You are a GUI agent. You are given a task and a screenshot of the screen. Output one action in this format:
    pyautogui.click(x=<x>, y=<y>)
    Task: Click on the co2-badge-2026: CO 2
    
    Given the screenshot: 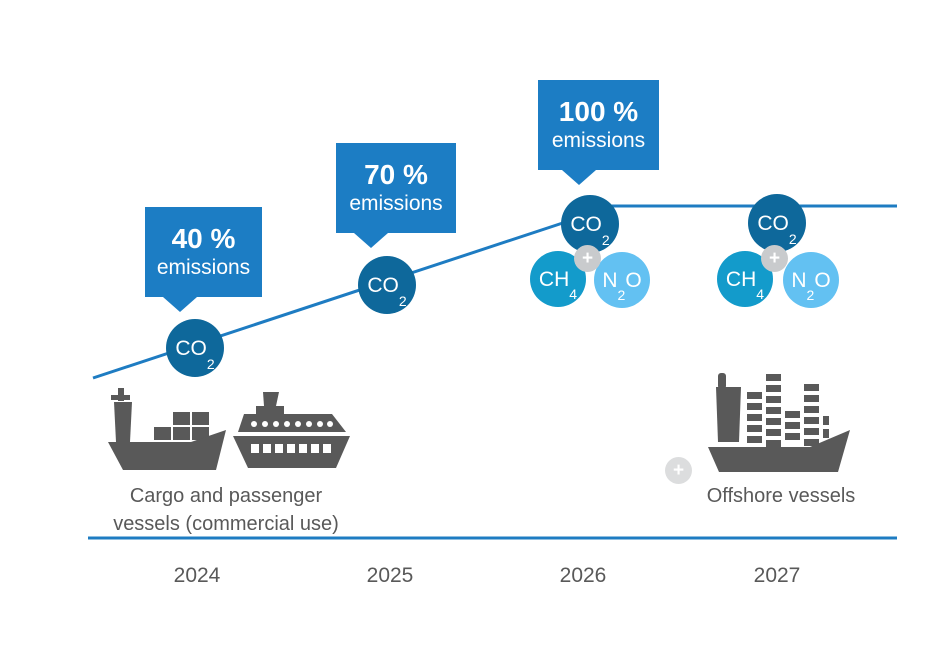 What is the action you would take?
    pyautogui.click(x=590, y=224)
    